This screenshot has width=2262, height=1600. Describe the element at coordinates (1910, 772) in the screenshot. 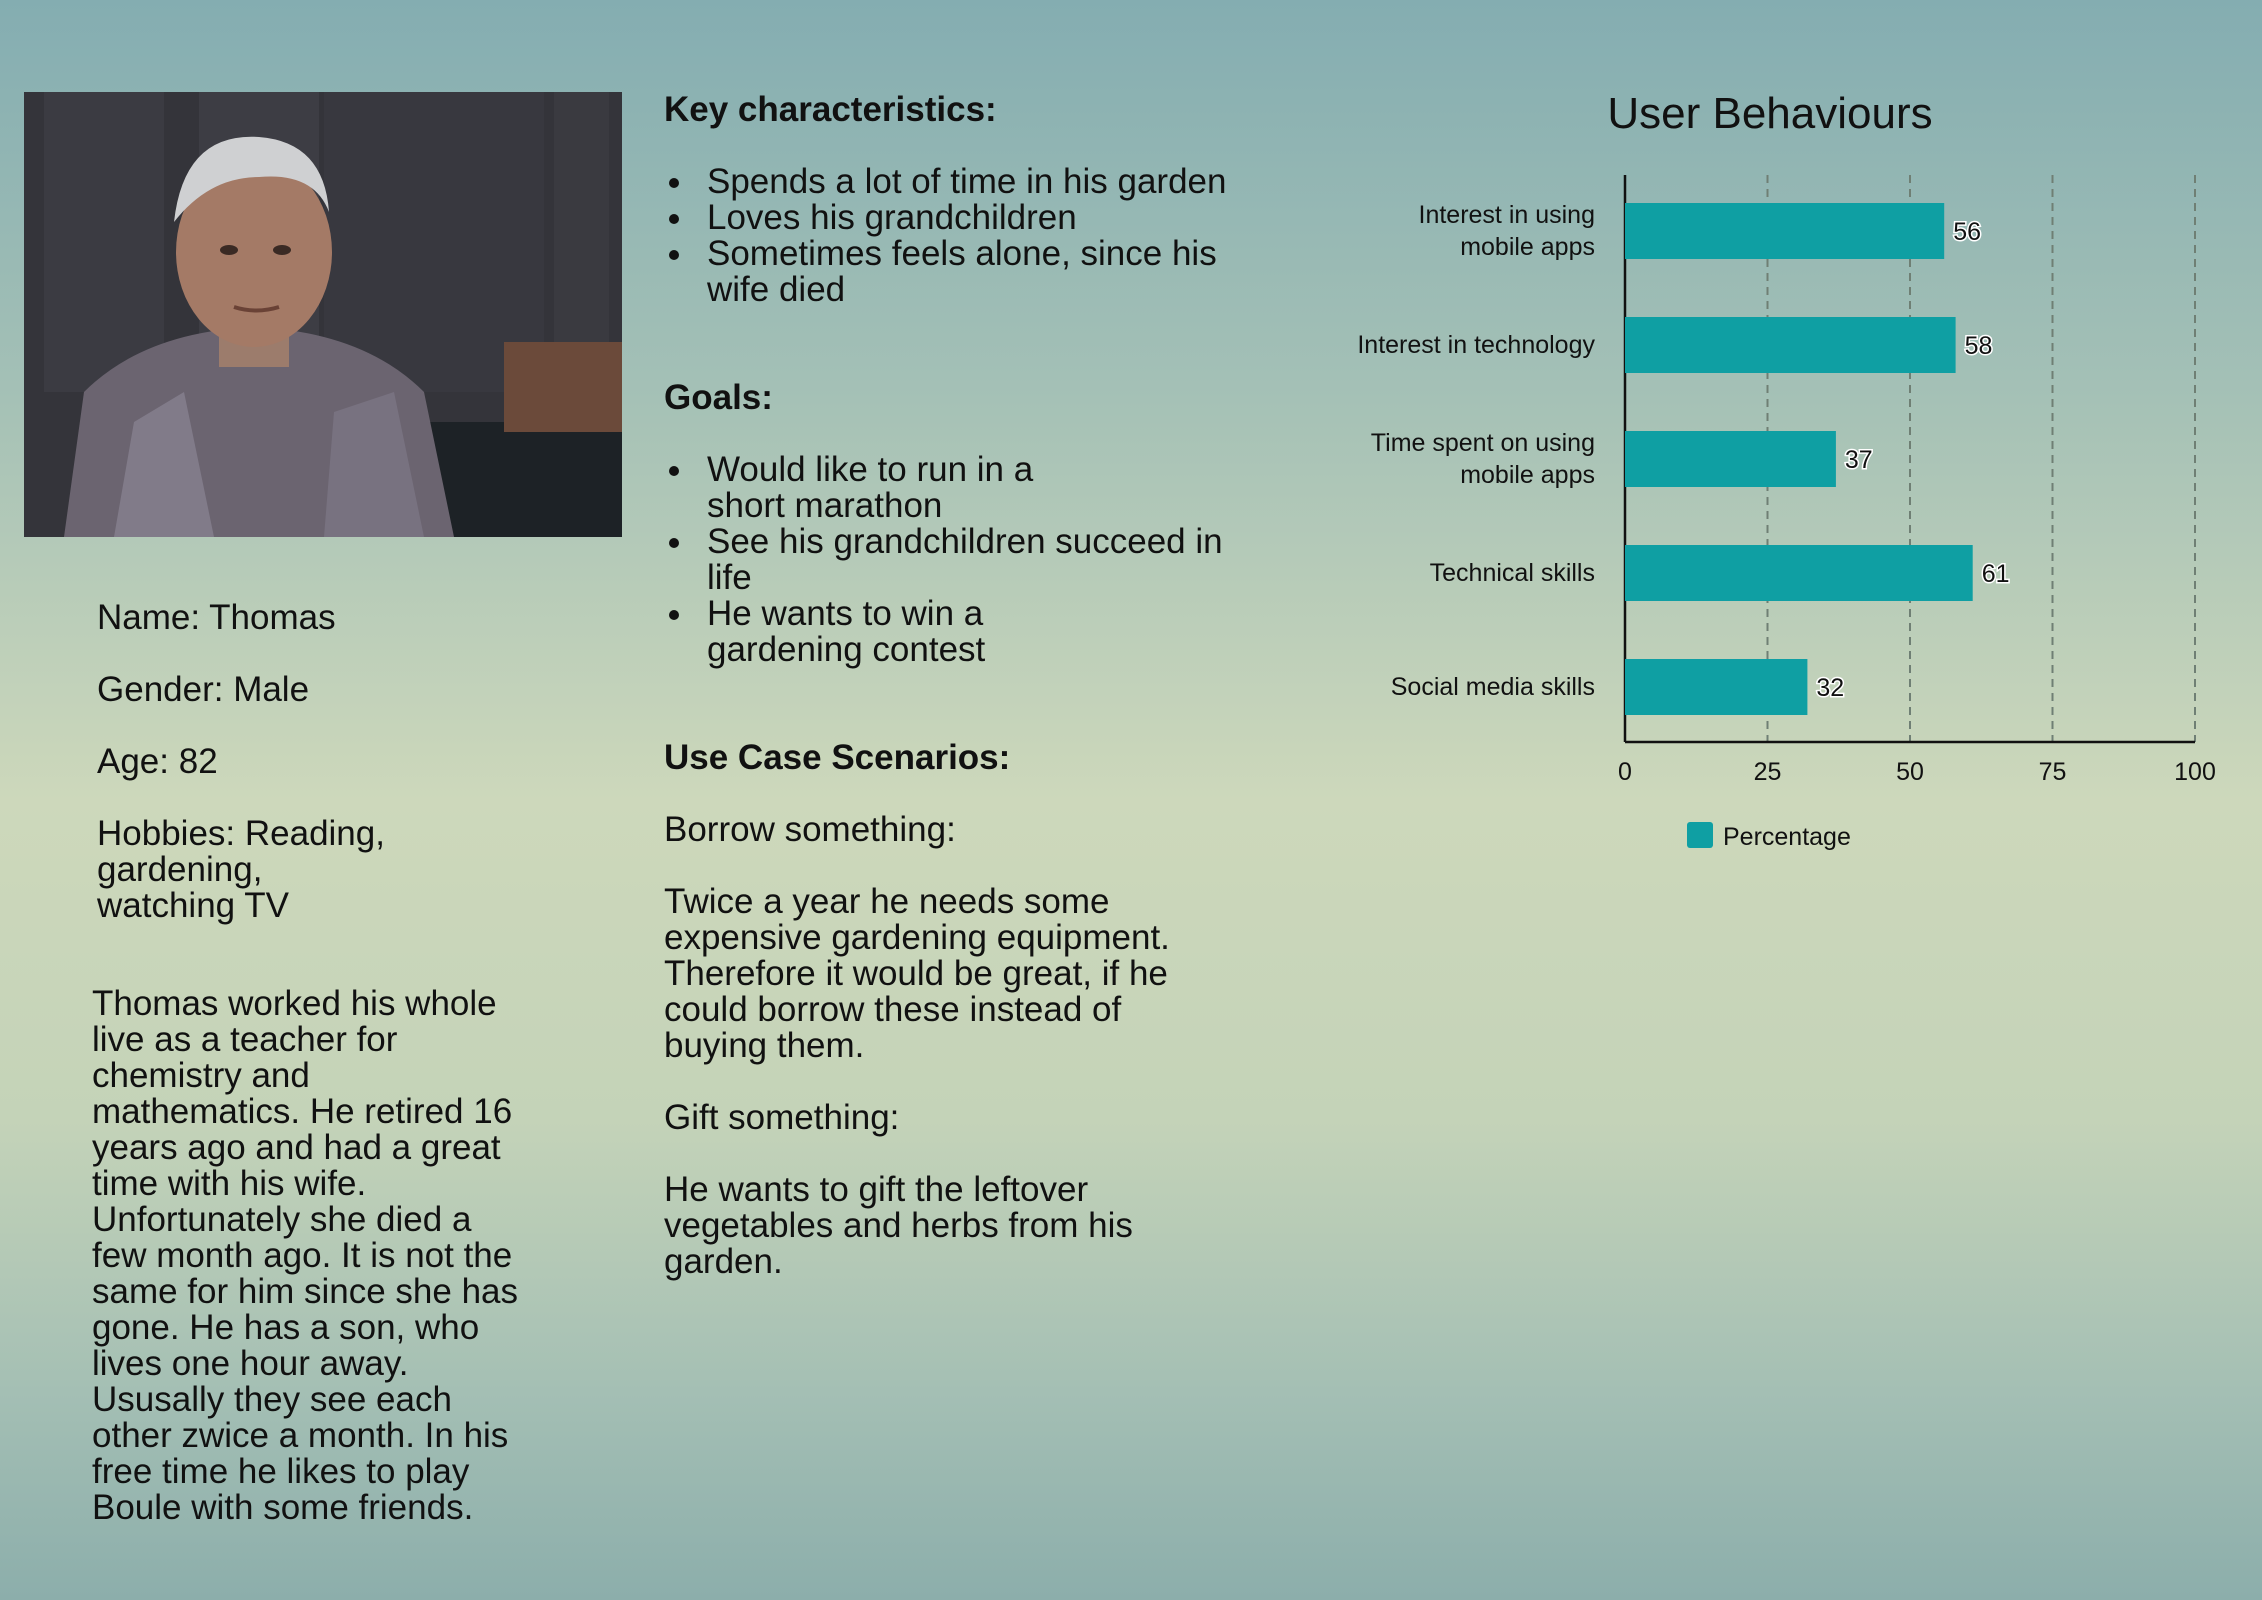

I see `x-tick-label: 50` at that location.